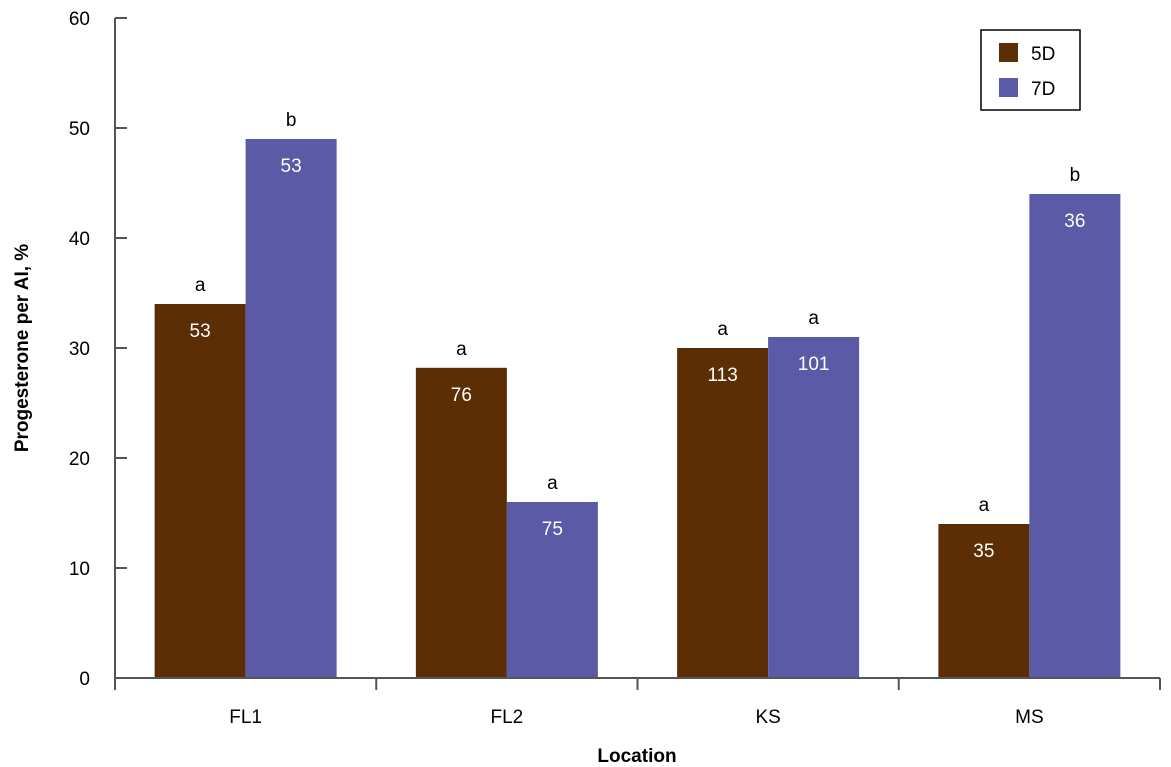  What do you see at coordinates (245, 717) in the screenshot?
I see `x-category-label: FL1` at bounding box center [245, 717].